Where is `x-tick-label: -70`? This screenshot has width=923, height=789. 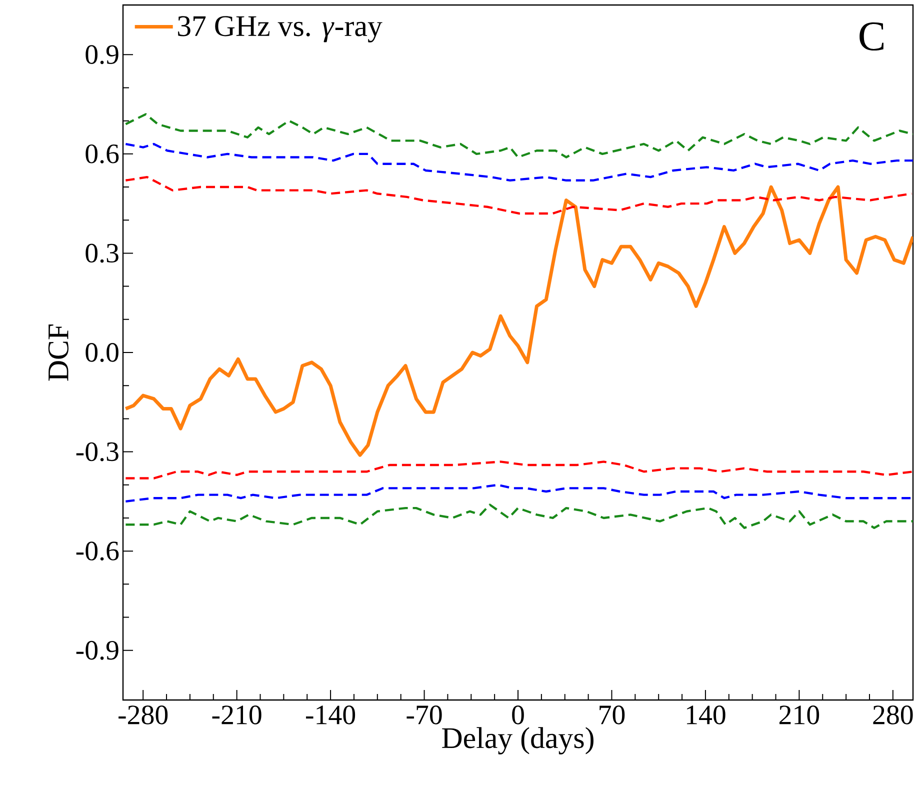
x-tick-label: -70 is located at coordinates (424, 715).